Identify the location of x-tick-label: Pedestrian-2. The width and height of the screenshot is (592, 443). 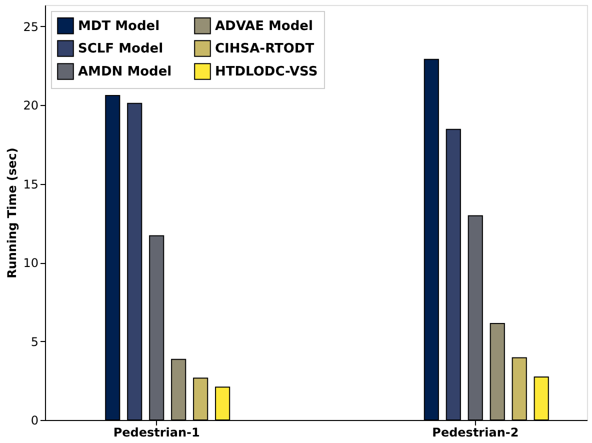
(475, 433).